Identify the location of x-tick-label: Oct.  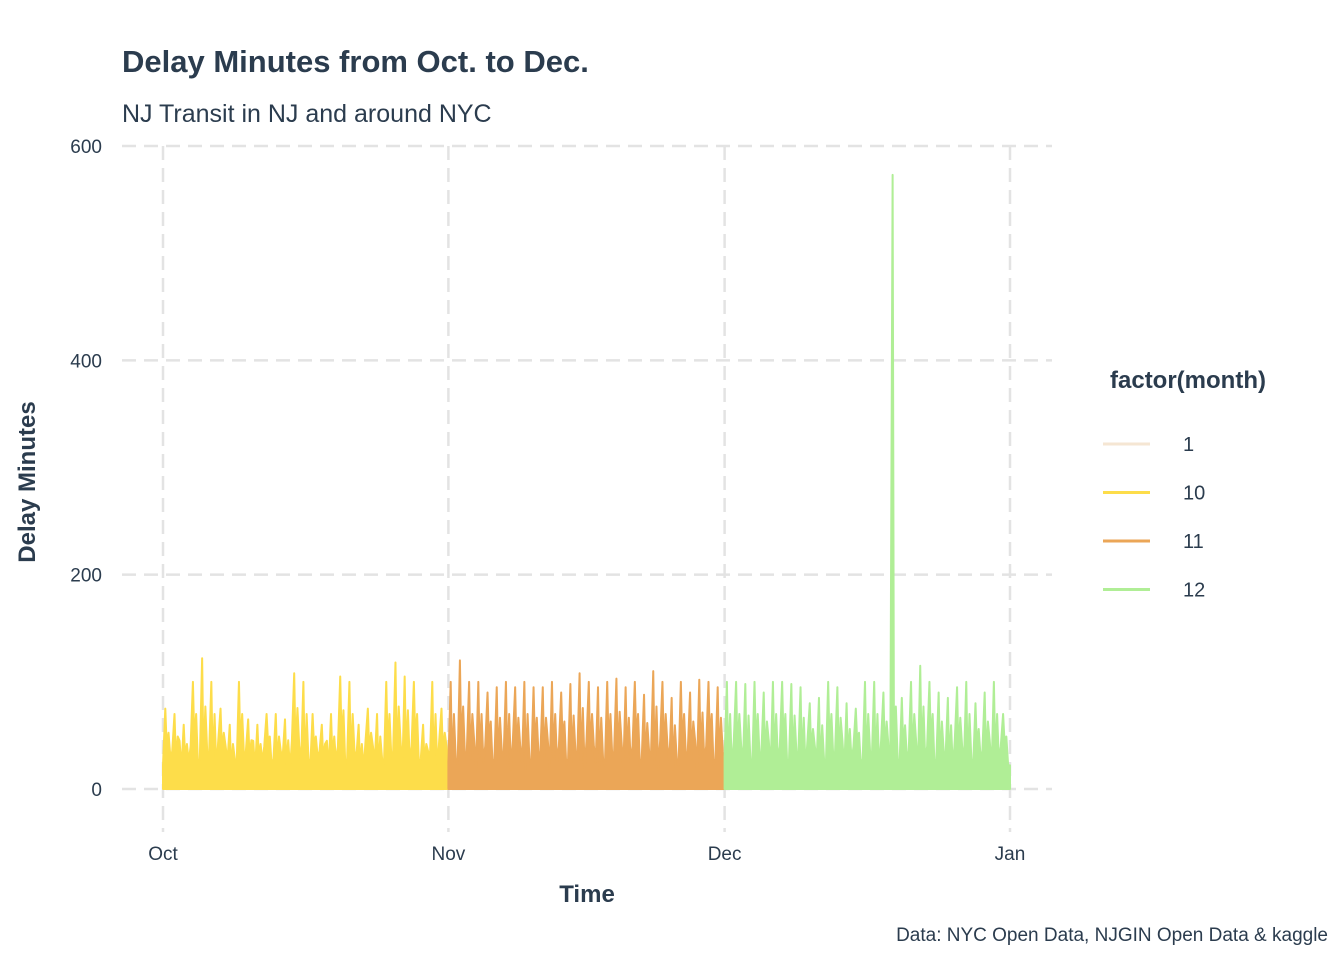
(163, 854).